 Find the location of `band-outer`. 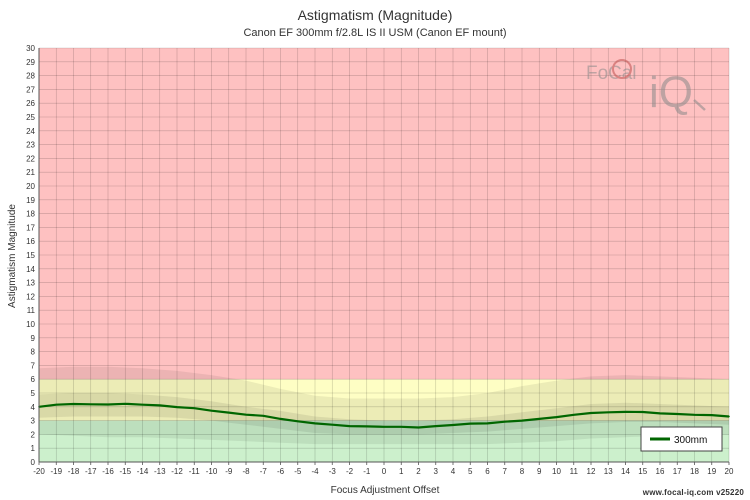

band-outer is located at coordinates (384, 405).